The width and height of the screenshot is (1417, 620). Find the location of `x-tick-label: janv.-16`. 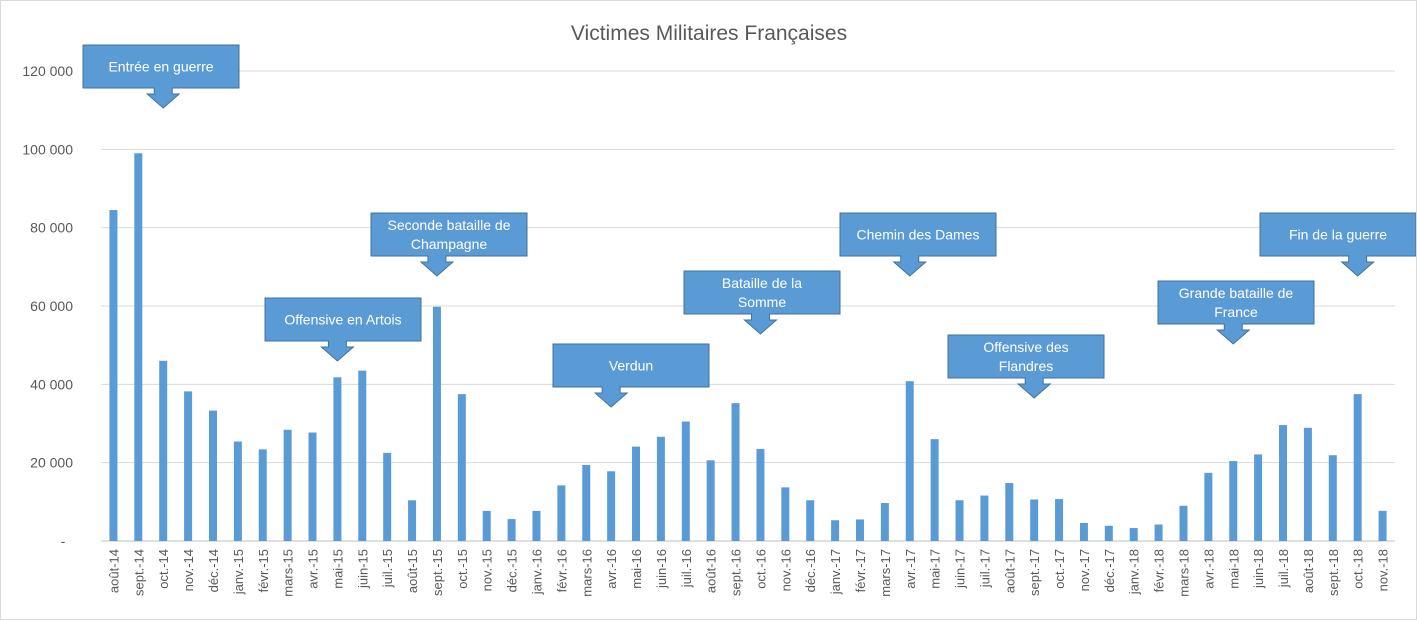

x-tick-label: janv.-16 is located at coordinates (536, 572).